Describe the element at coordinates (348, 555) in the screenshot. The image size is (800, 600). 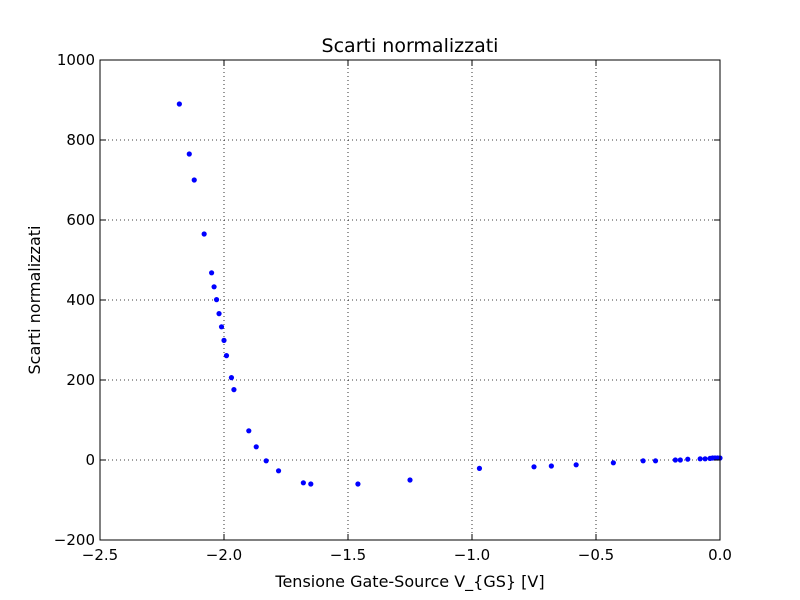
I see `x-tick-label: −1.5` at that location.